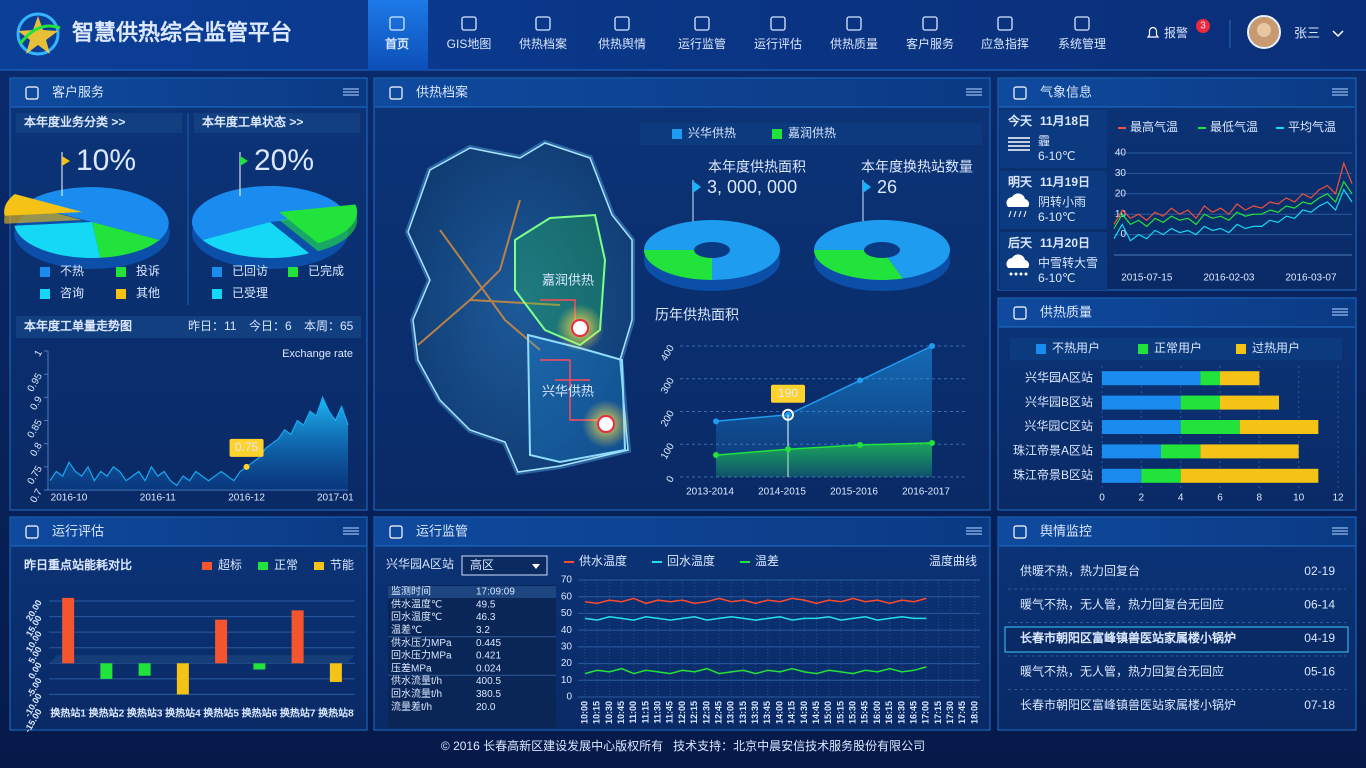 The image size is (1366, 768). Describe the element at coordinates (697, 315) in the screenshot. I see `chart-title: 历年供热面积` at that location.